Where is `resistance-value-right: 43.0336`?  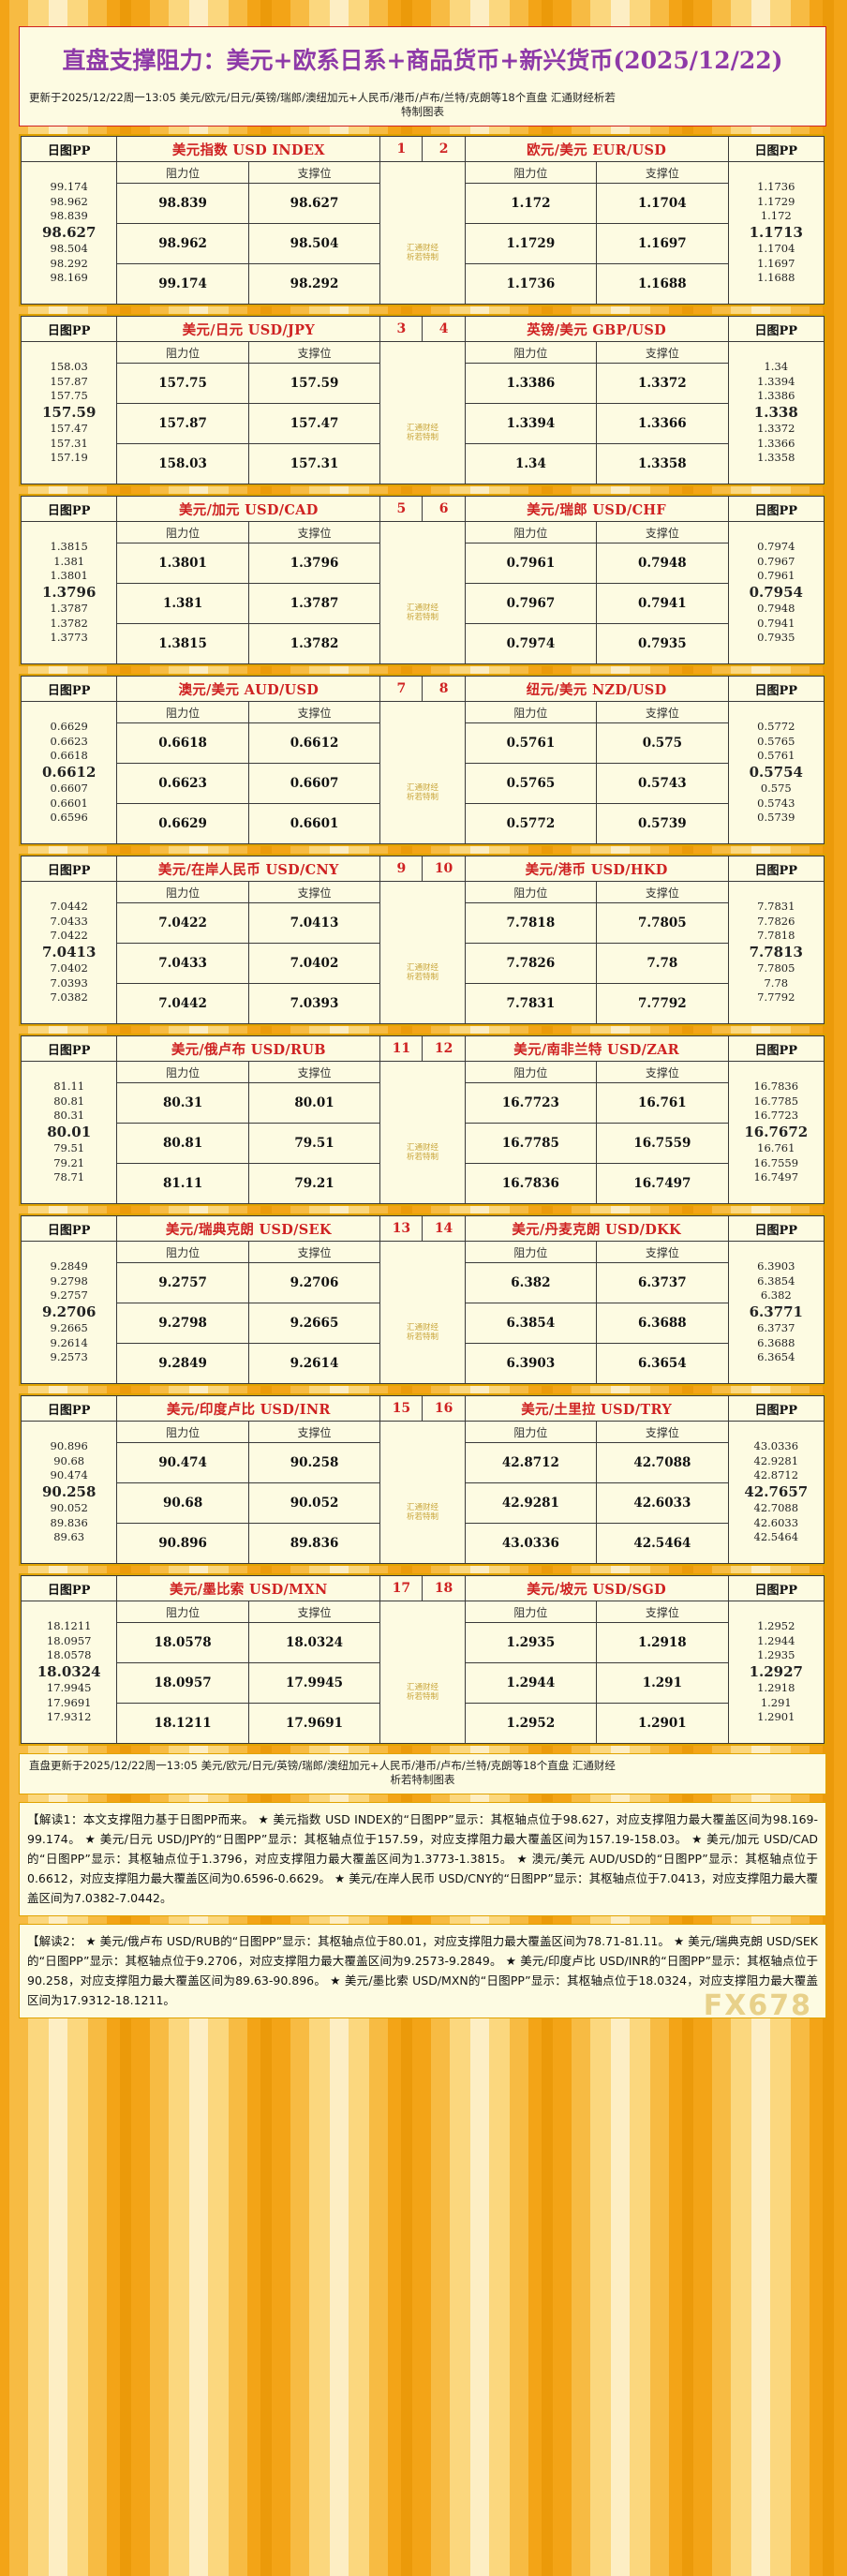 resistance-value-right: 43.0336 is located at coordinates (531, 1543).